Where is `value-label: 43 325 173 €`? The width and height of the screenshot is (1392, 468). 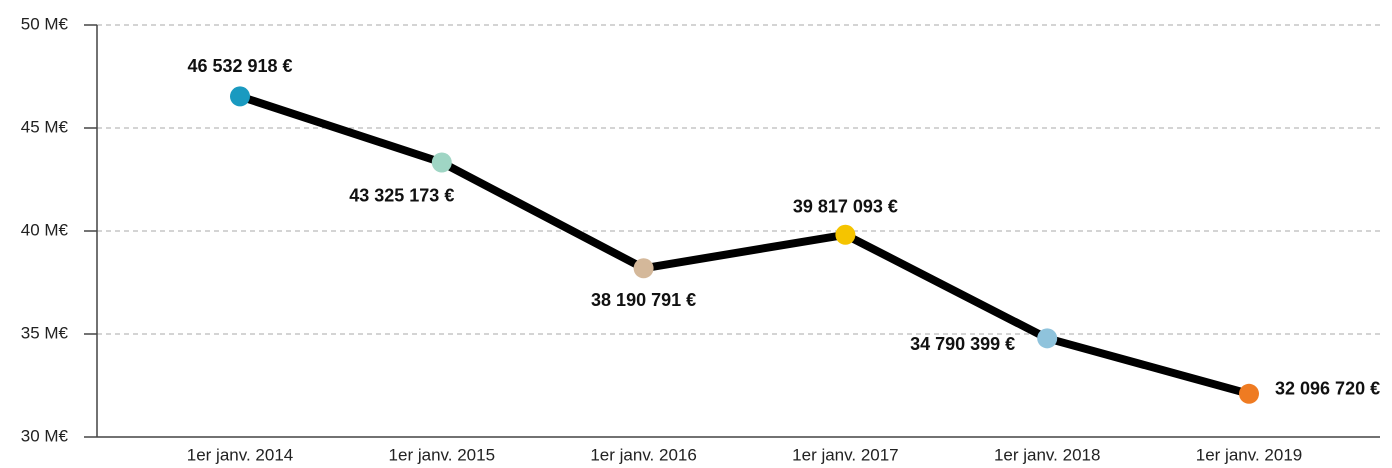 value-label: 43 325 173 € is located at coordinates (401, 195).